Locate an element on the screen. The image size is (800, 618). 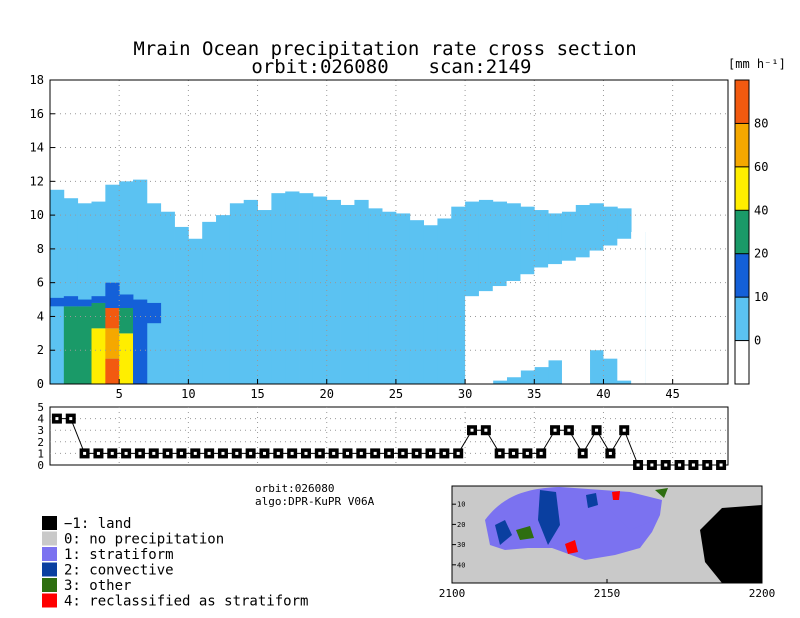
x-tick-label: 5 is located at coordinates (119, 394).